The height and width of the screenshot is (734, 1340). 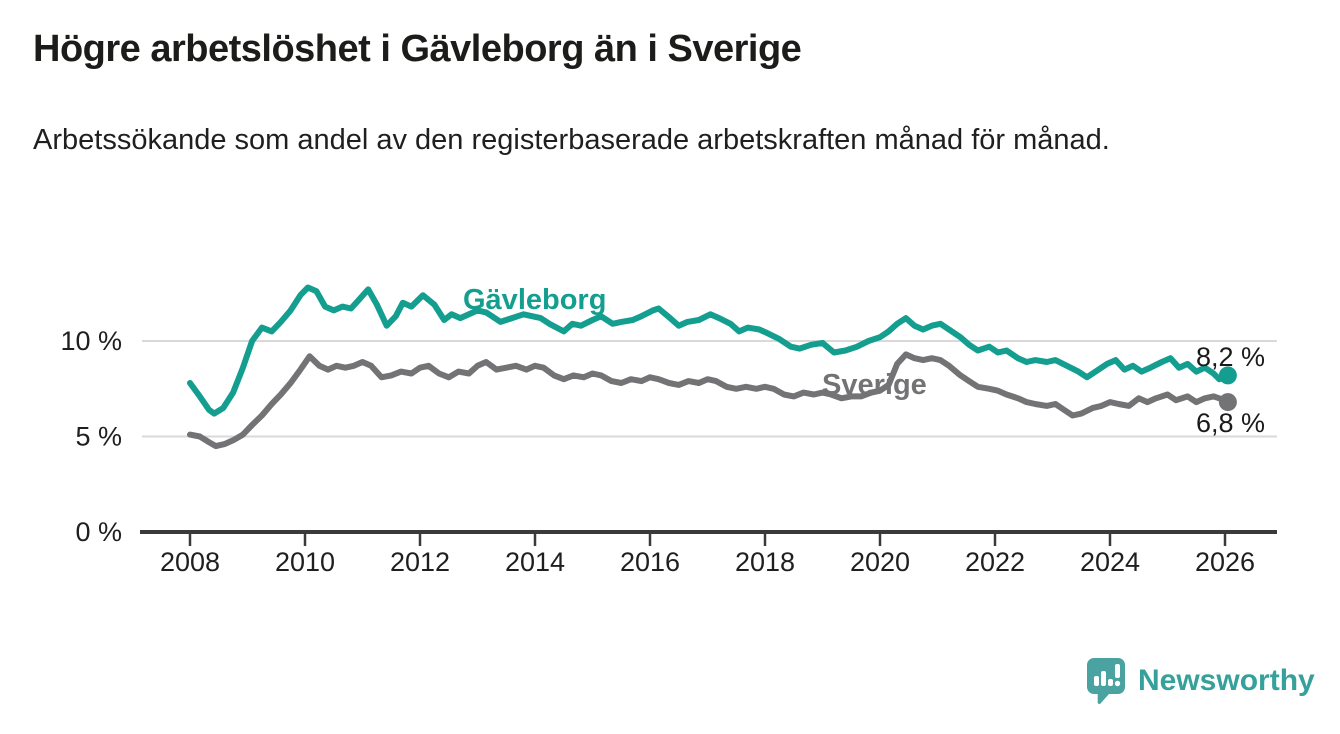 I want to click on logo-bar-small, so click(x=1096, y=681).